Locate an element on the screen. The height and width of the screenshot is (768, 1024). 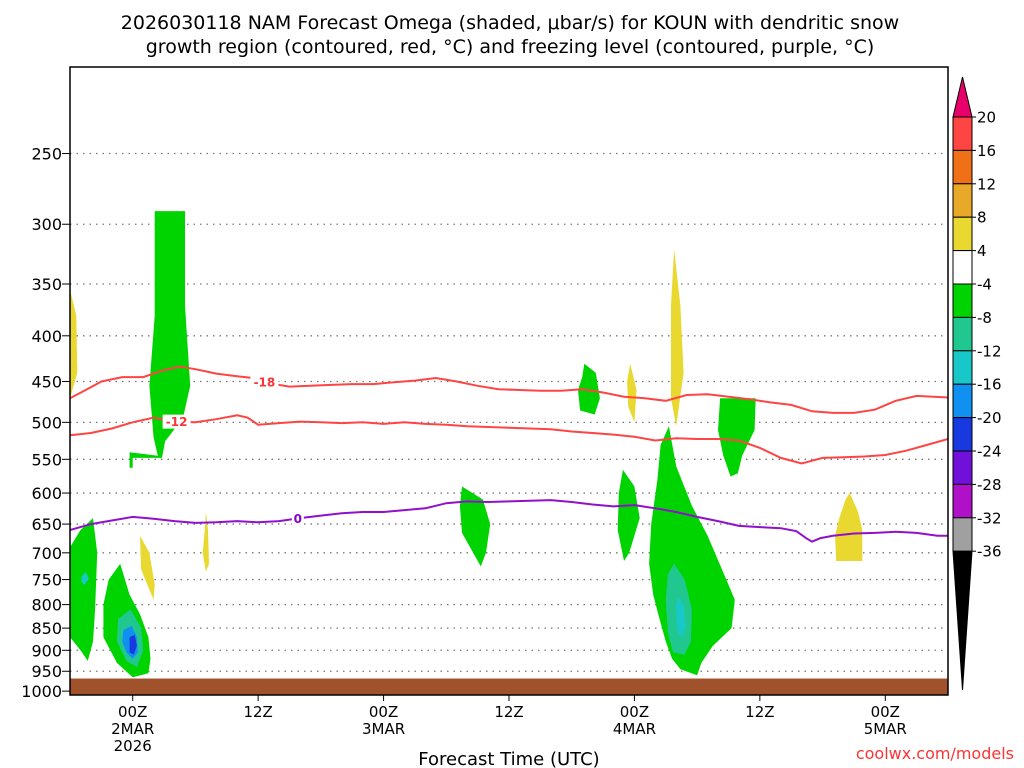
y-tick-label-500: 500 is located at coordinates (46, 422).